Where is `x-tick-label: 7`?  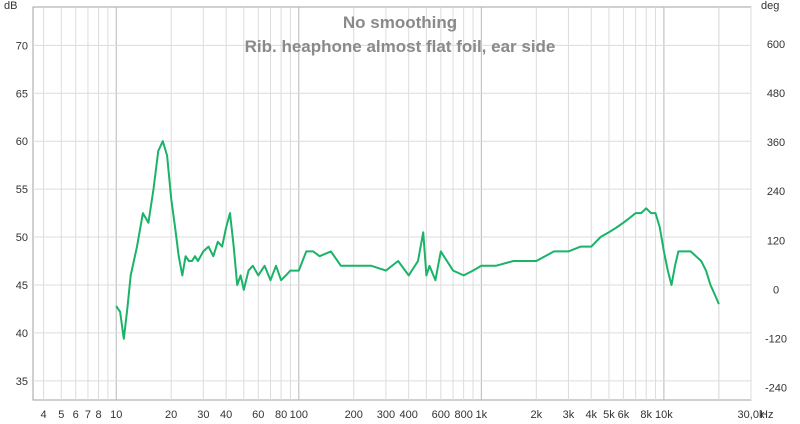 x-tick-label: 7 is located at coordinates (88, 415).